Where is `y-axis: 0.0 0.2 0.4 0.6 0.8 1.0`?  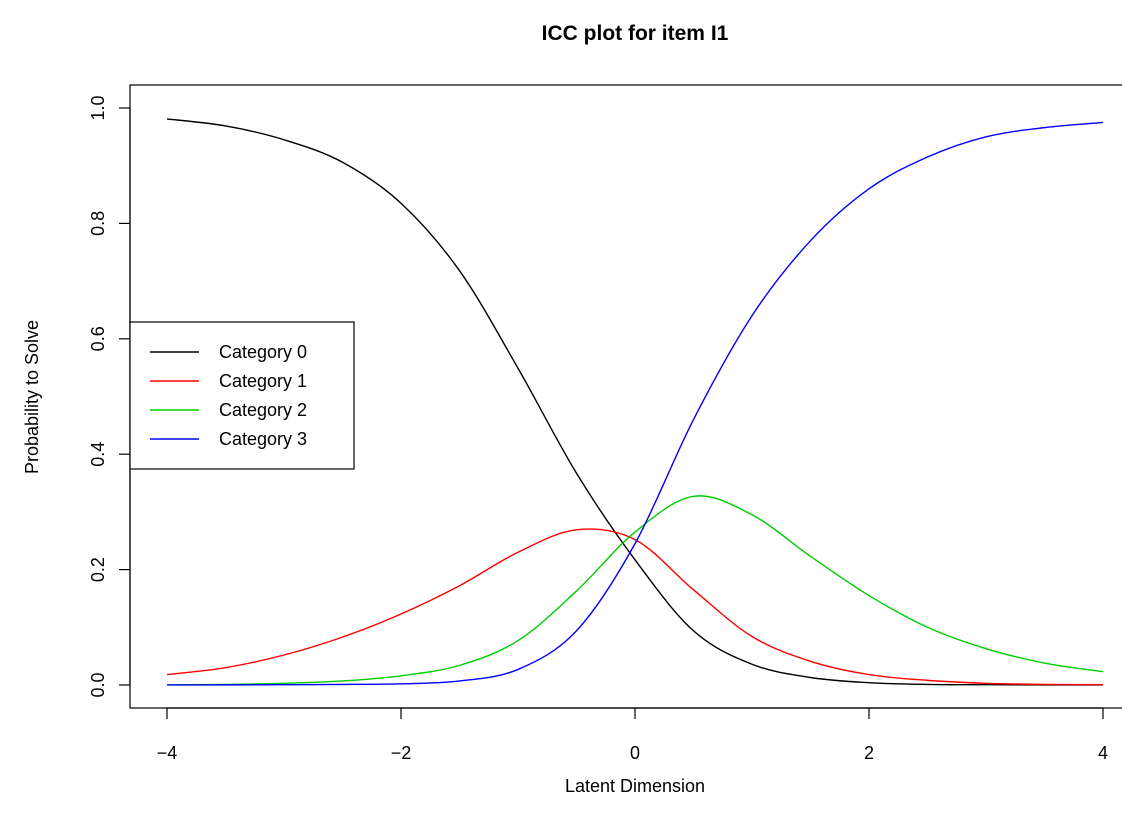 y-axis: 0.0 0.2 0.4 0.6 0.8 1.0 is located at coordinates (109, 396).